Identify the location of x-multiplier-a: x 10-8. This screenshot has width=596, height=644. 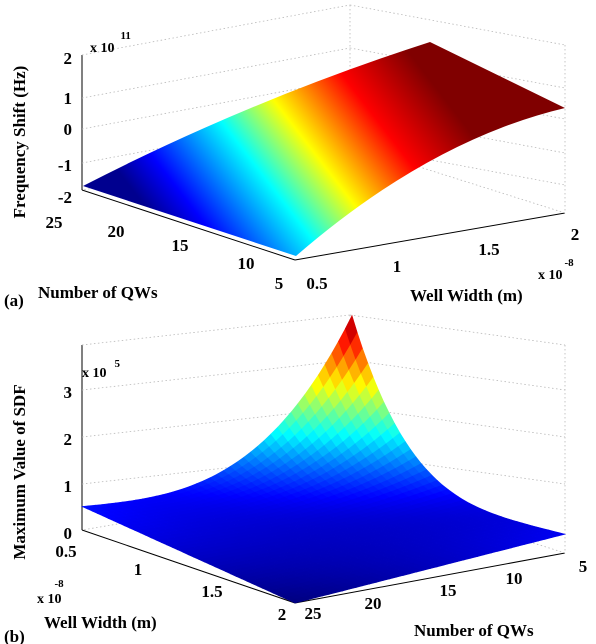
(556, 270).